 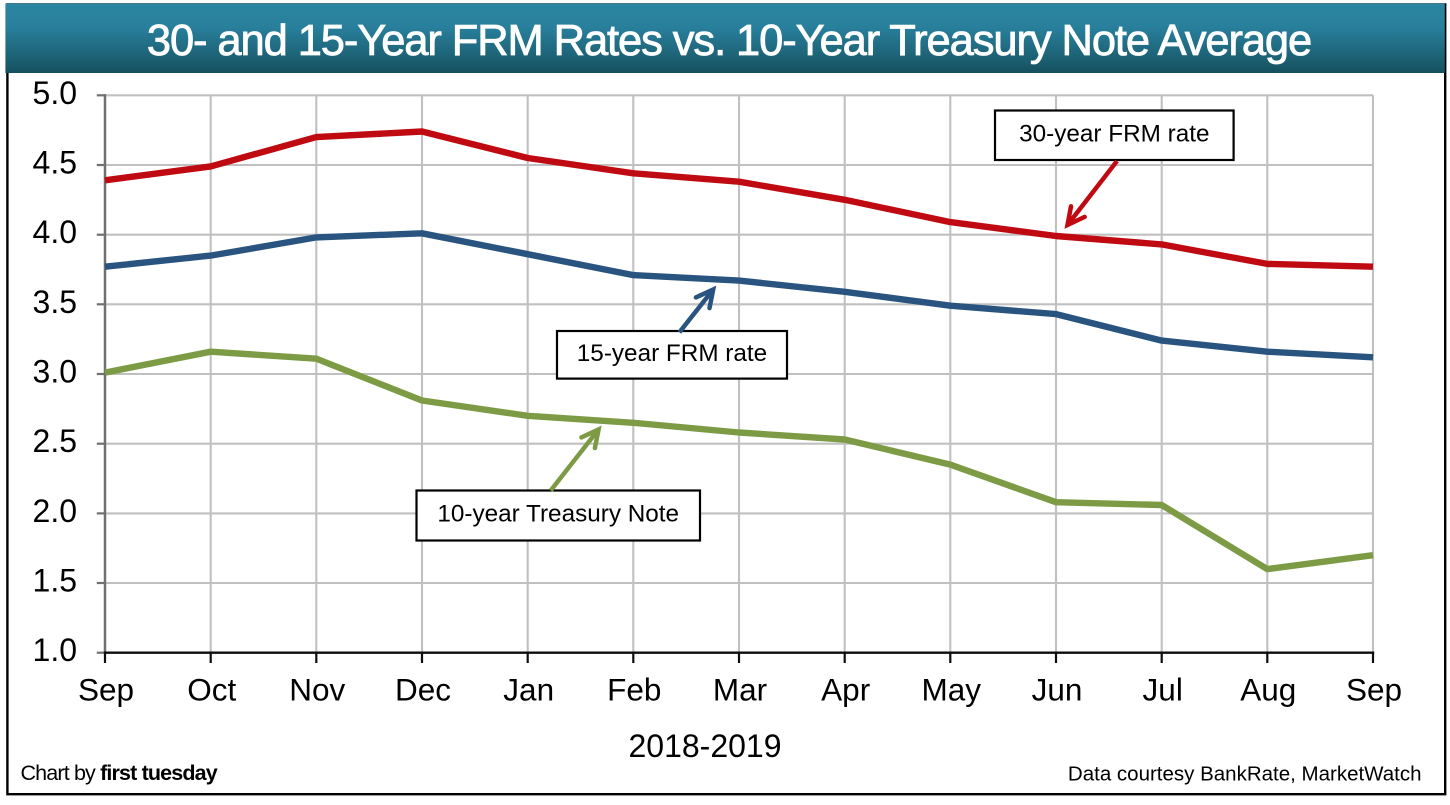 I want to click on svg-text: 1.5, so click(x=55, y=581).